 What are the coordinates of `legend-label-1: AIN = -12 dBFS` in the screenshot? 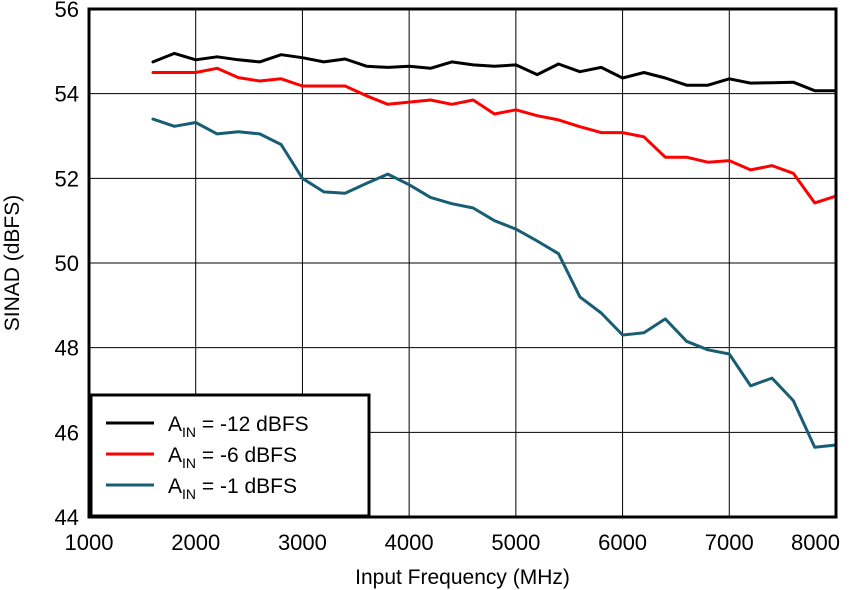 It's located at (238, 426).